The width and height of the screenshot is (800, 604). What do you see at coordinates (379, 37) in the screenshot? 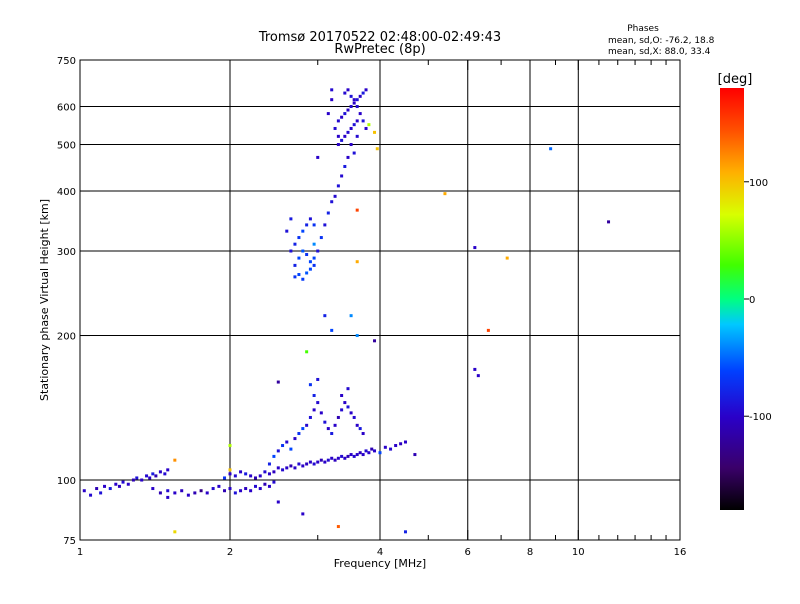
I see `chart-title: Tromsø 20170522 02:48:00-02:49:43` at bounding box center [379, 37].